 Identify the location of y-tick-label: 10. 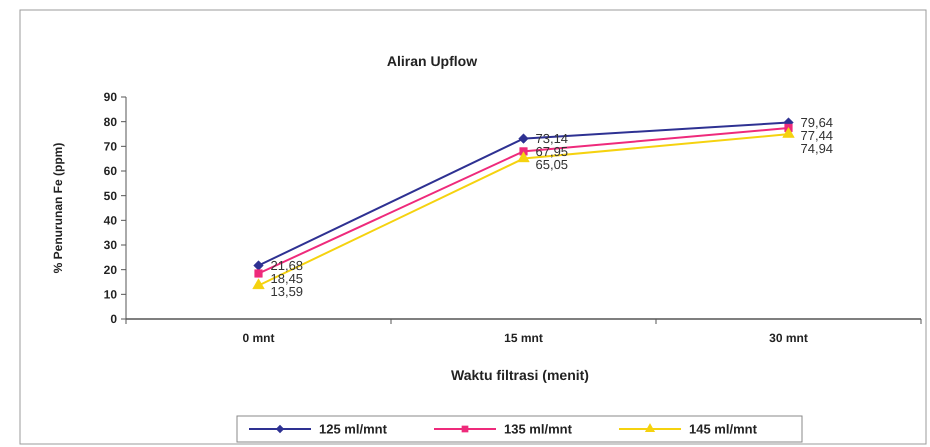
(111, 295).